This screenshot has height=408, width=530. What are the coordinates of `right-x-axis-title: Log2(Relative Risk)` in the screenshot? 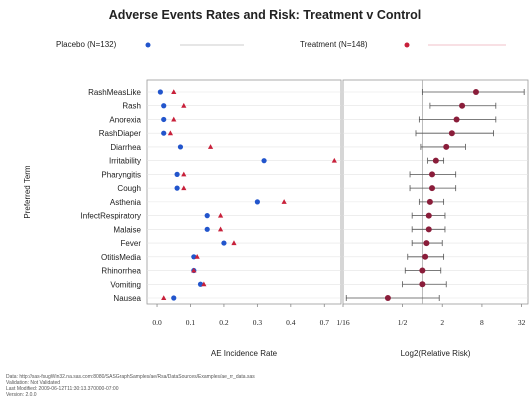 It's located at (436, 353).